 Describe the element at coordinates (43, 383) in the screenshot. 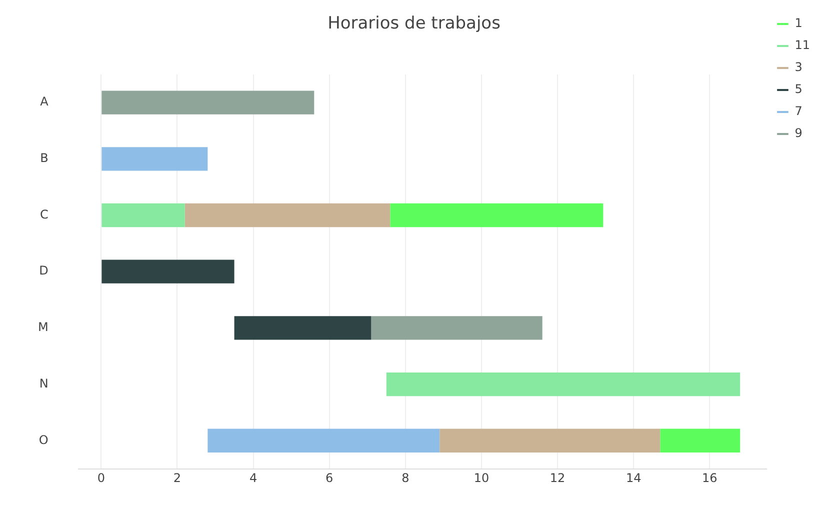

I see `y-tick-label: N` at that location.